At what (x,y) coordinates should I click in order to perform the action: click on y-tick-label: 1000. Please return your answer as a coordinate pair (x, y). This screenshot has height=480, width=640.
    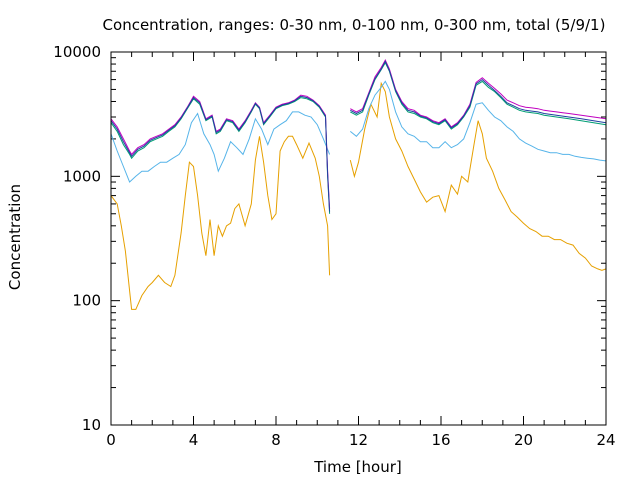
    Looking at the image, I should click on (82, 176).